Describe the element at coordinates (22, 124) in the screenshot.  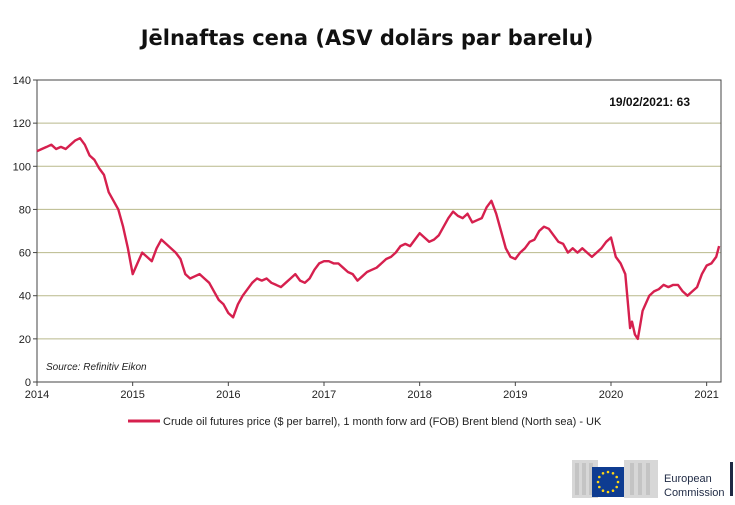
I see `y-tick-label: 120` at that location.